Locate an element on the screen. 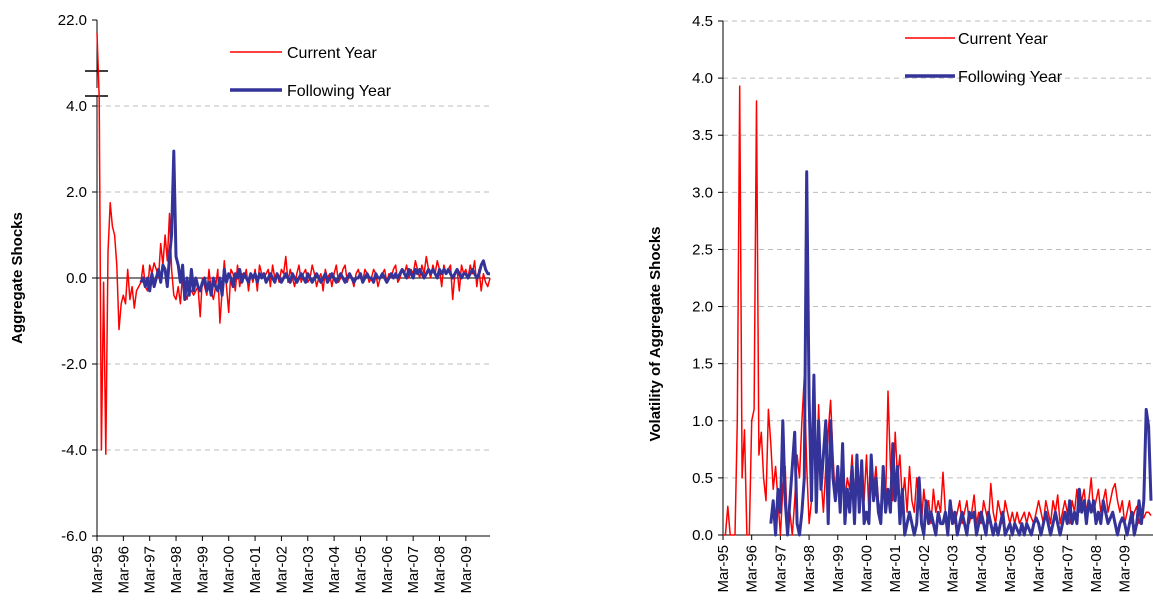 This screenshot has height=615, width=1153. left-x-tick-label: Mar-01 is located at coordinates (255, 570).